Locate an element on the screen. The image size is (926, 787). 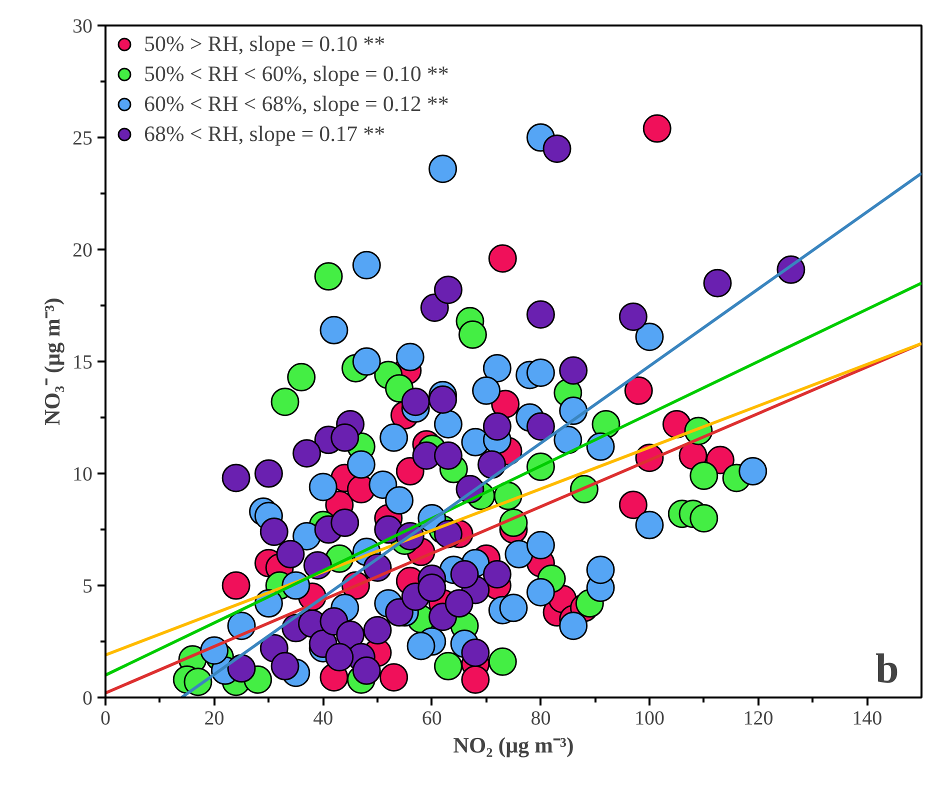
x-tick-label: 80 is located at coordinates (540, 719).